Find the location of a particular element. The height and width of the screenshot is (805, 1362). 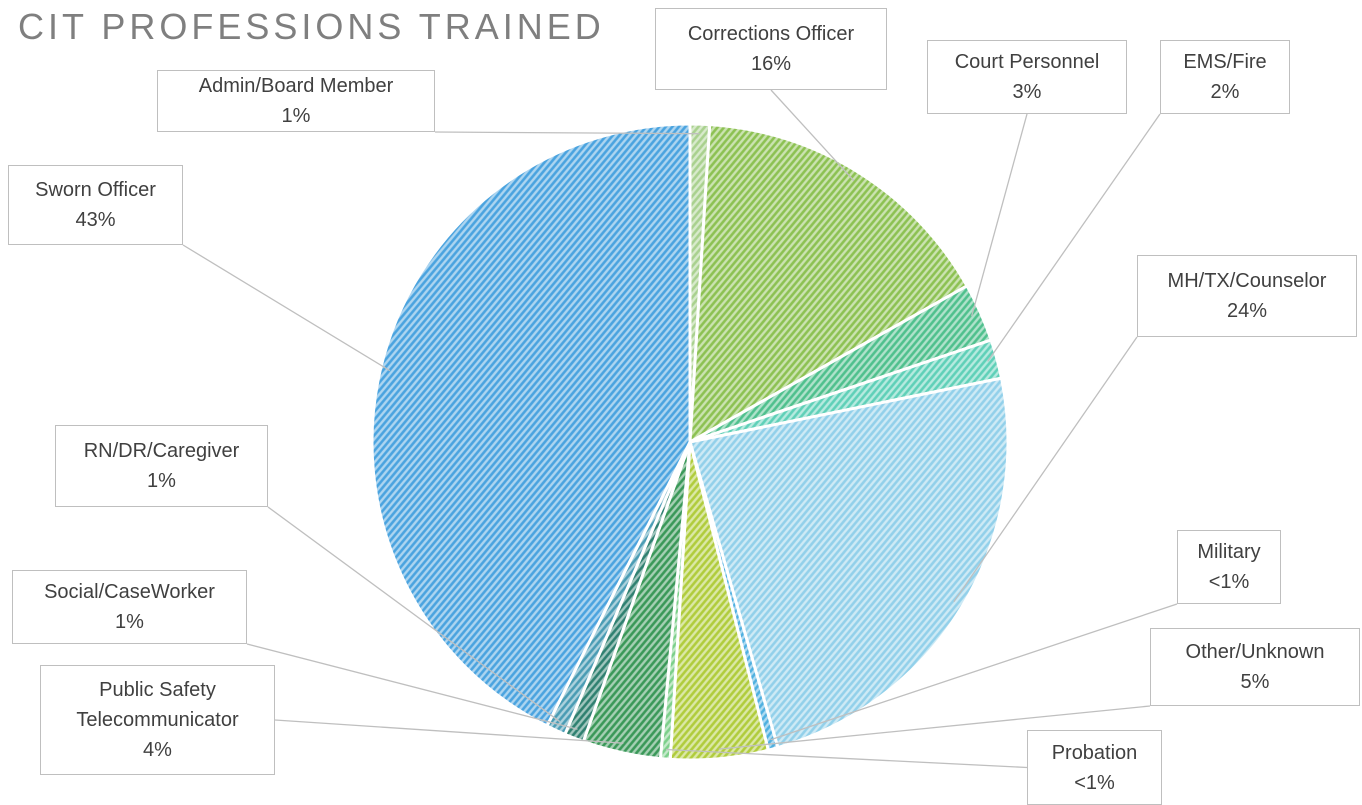

data-label: MH/TX/Counselor 24% is located at coordinates (1247, 296).